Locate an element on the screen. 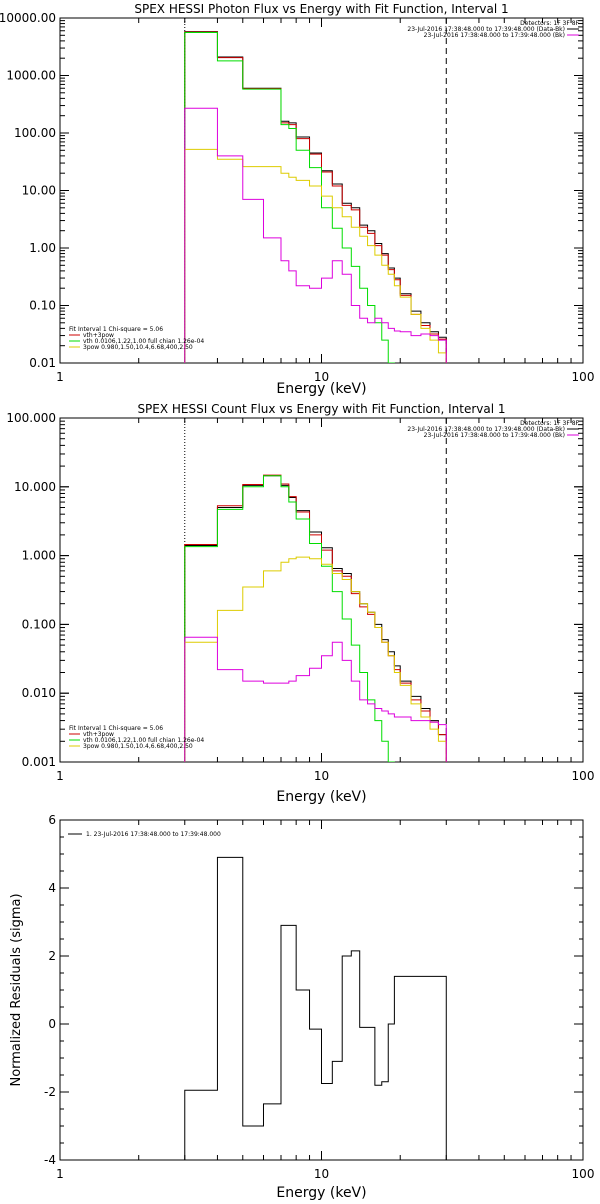  y-tick-label: 0.10 is located at coordinates (42, 306).